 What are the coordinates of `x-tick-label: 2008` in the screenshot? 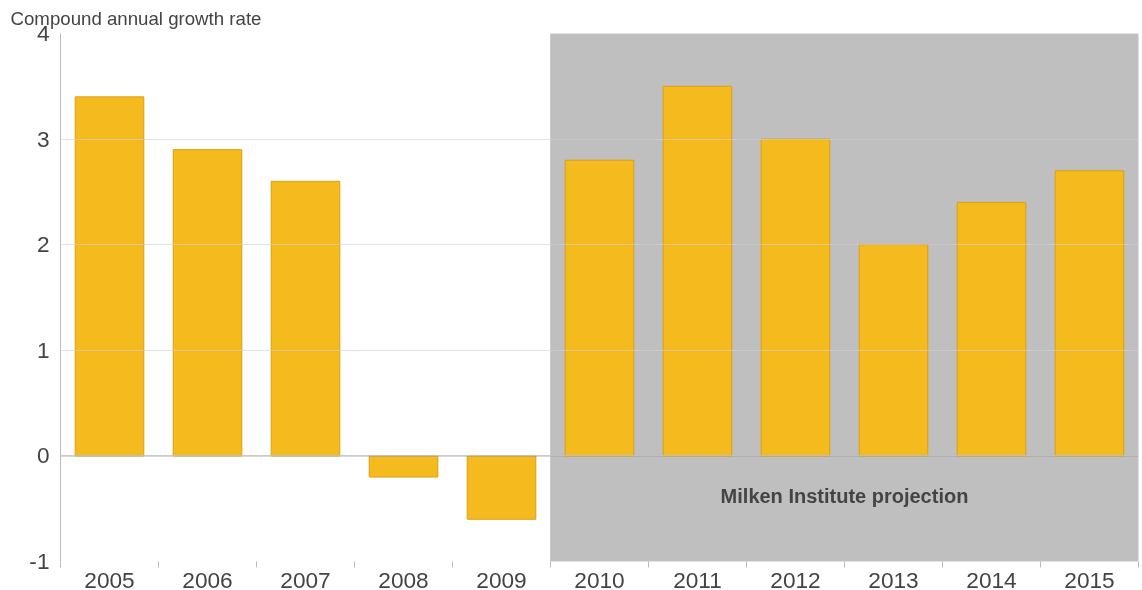 It's located at (403, 578).